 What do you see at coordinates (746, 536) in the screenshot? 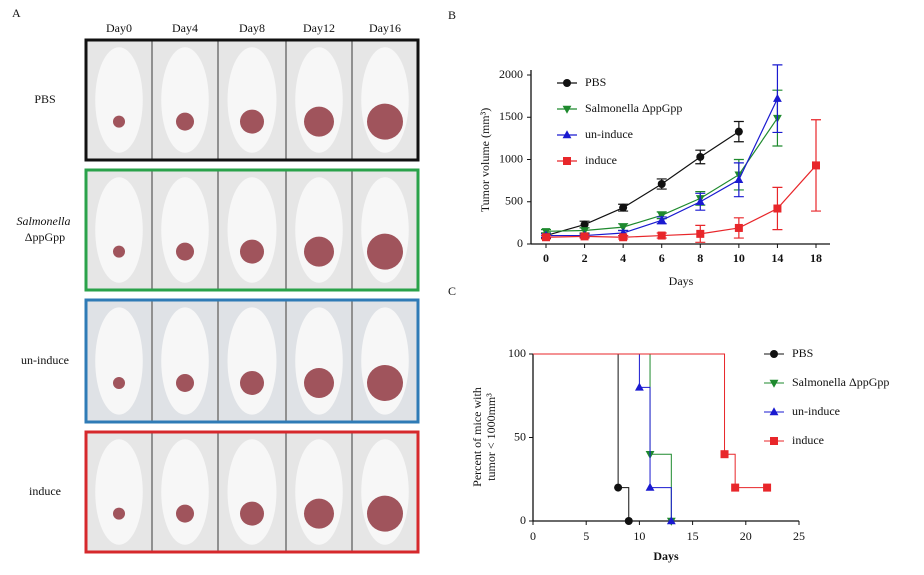
I see `x-tick-label: 20` at bounding box center [746, 536].